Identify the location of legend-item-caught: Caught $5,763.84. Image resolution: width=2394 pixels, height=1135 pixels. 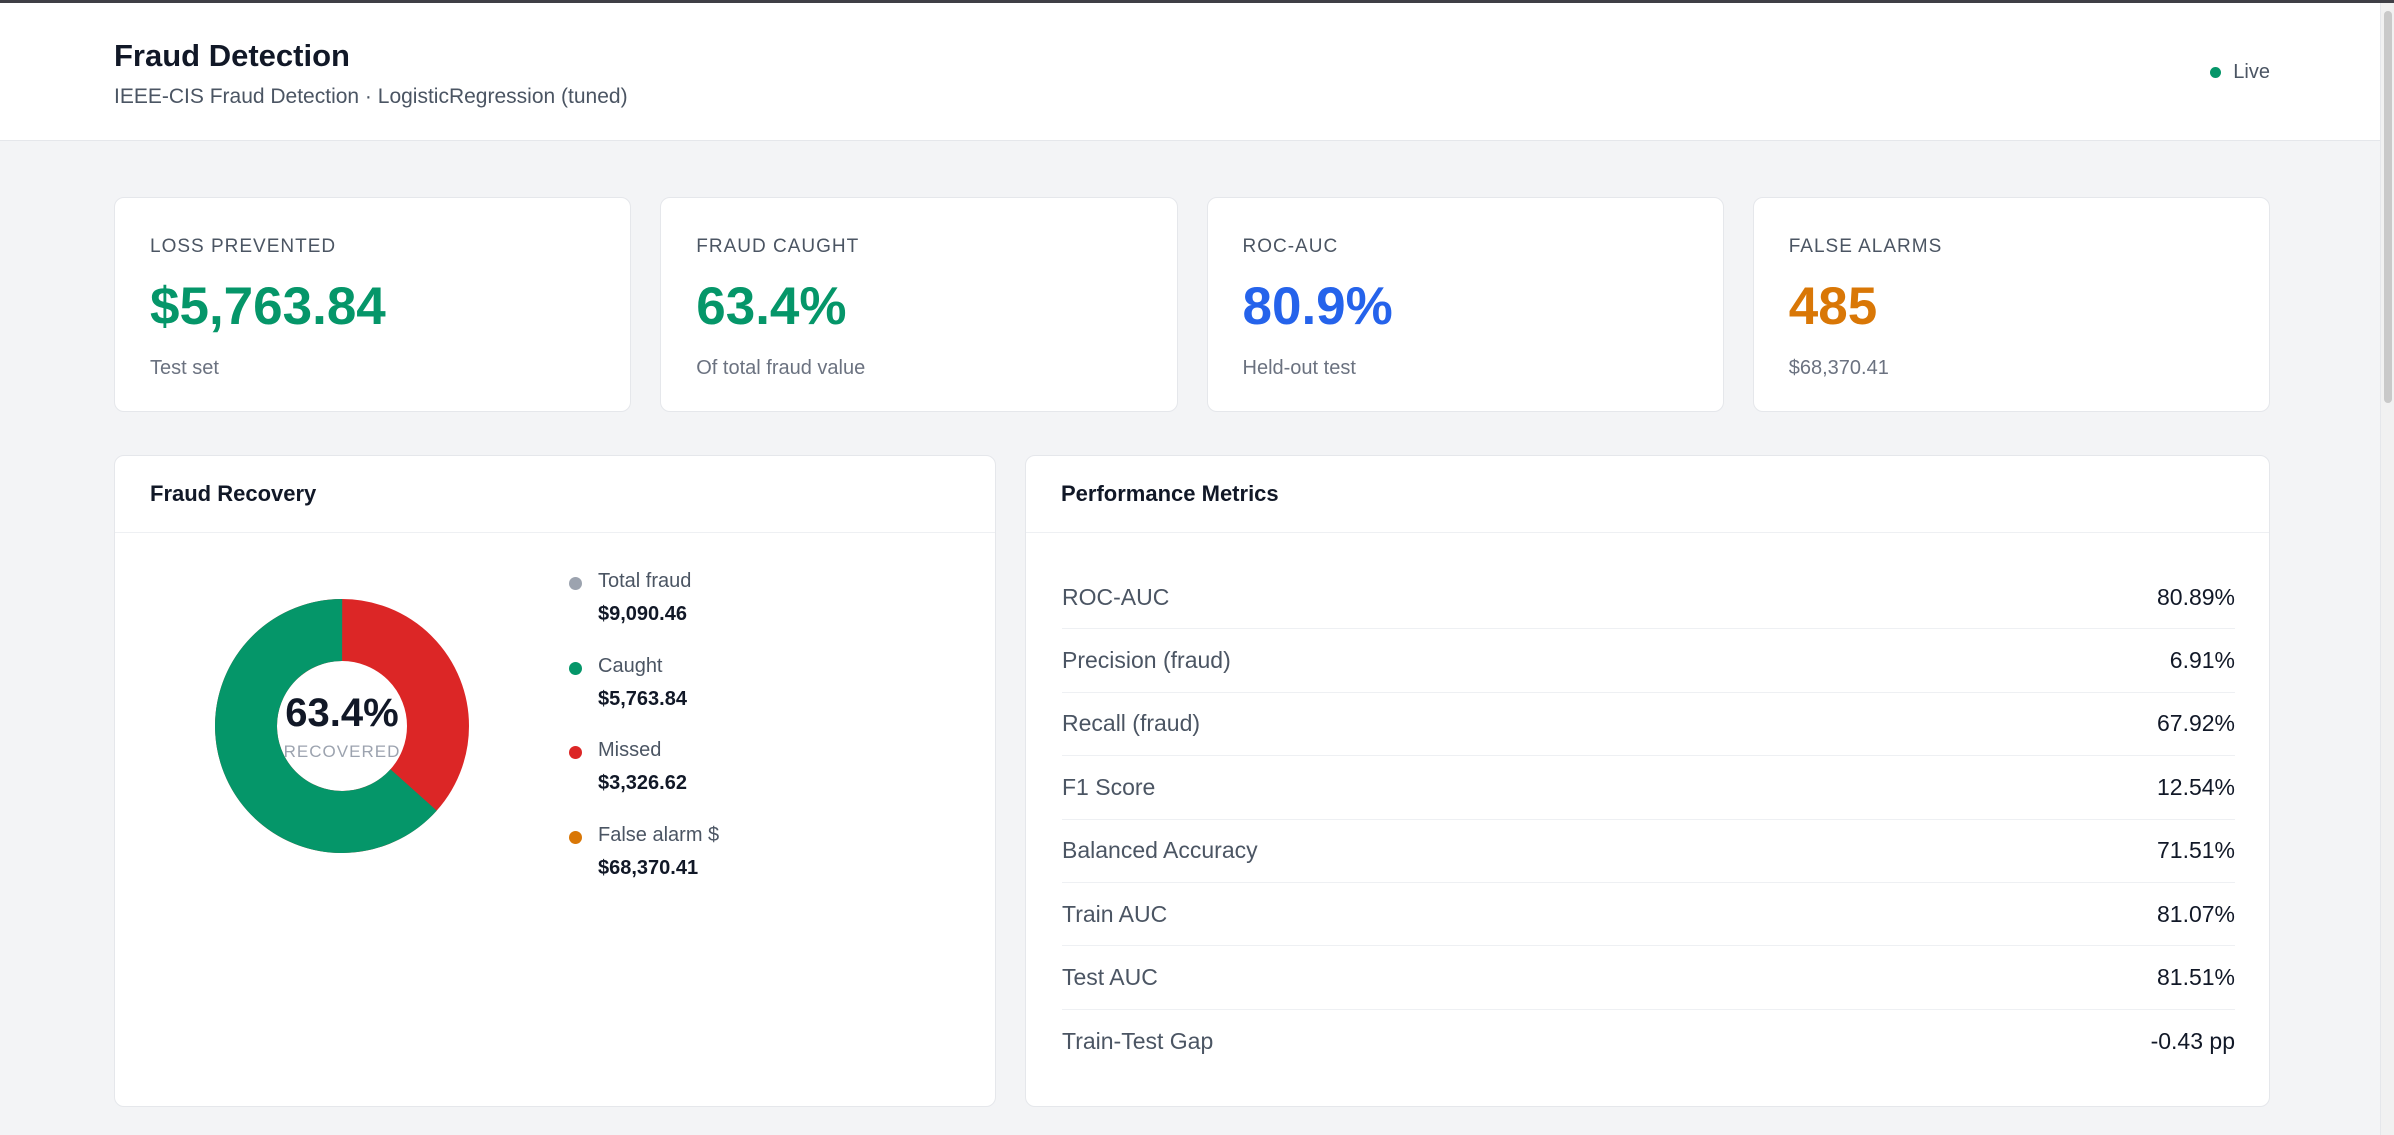
(644, 697).